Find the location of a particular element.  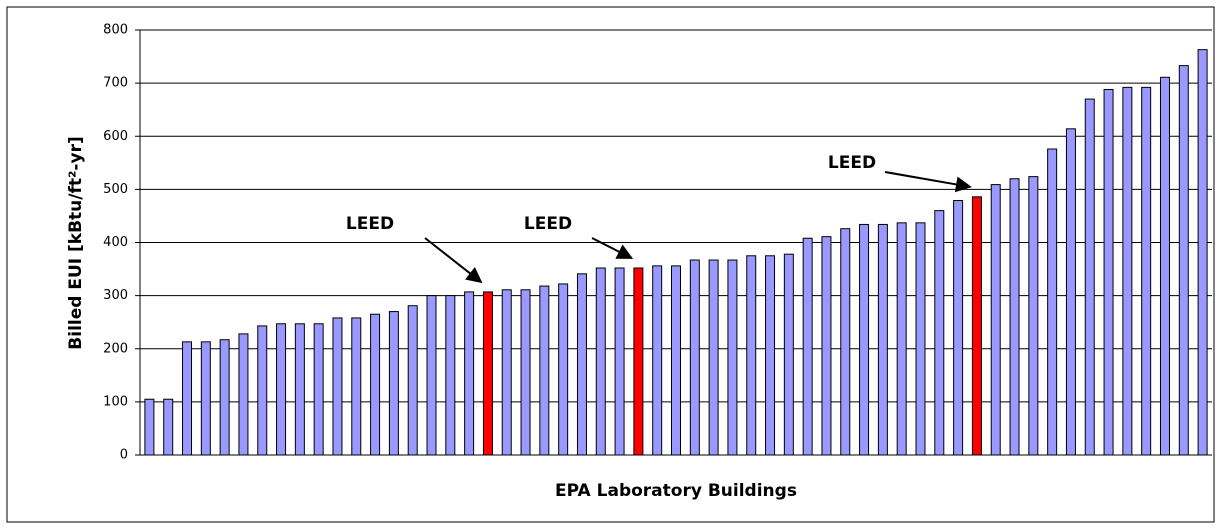

y-tick-label: 0 is located at coordinates (124, 455).